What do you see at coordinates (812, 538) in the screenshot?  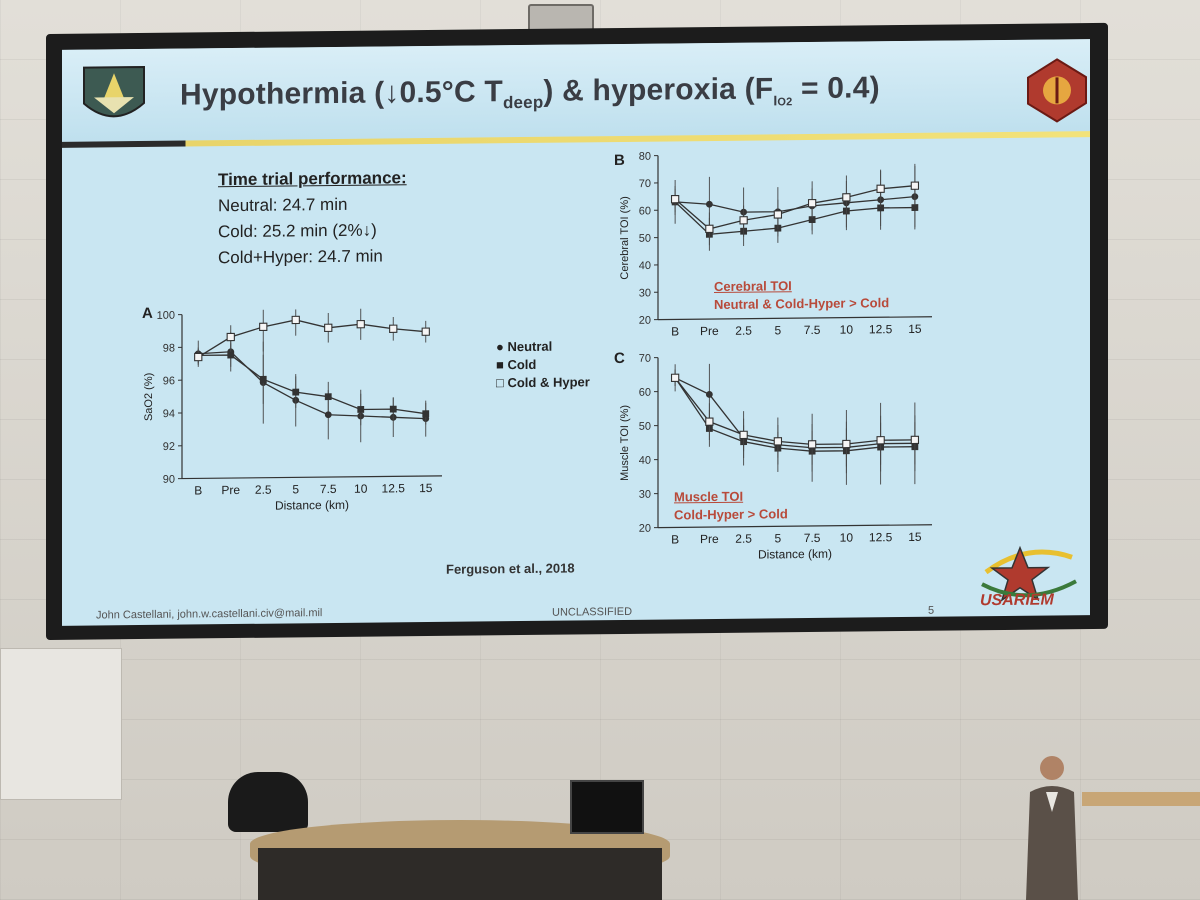 I see `x-tick-label: 7.5` at bounding box center [812, 538].